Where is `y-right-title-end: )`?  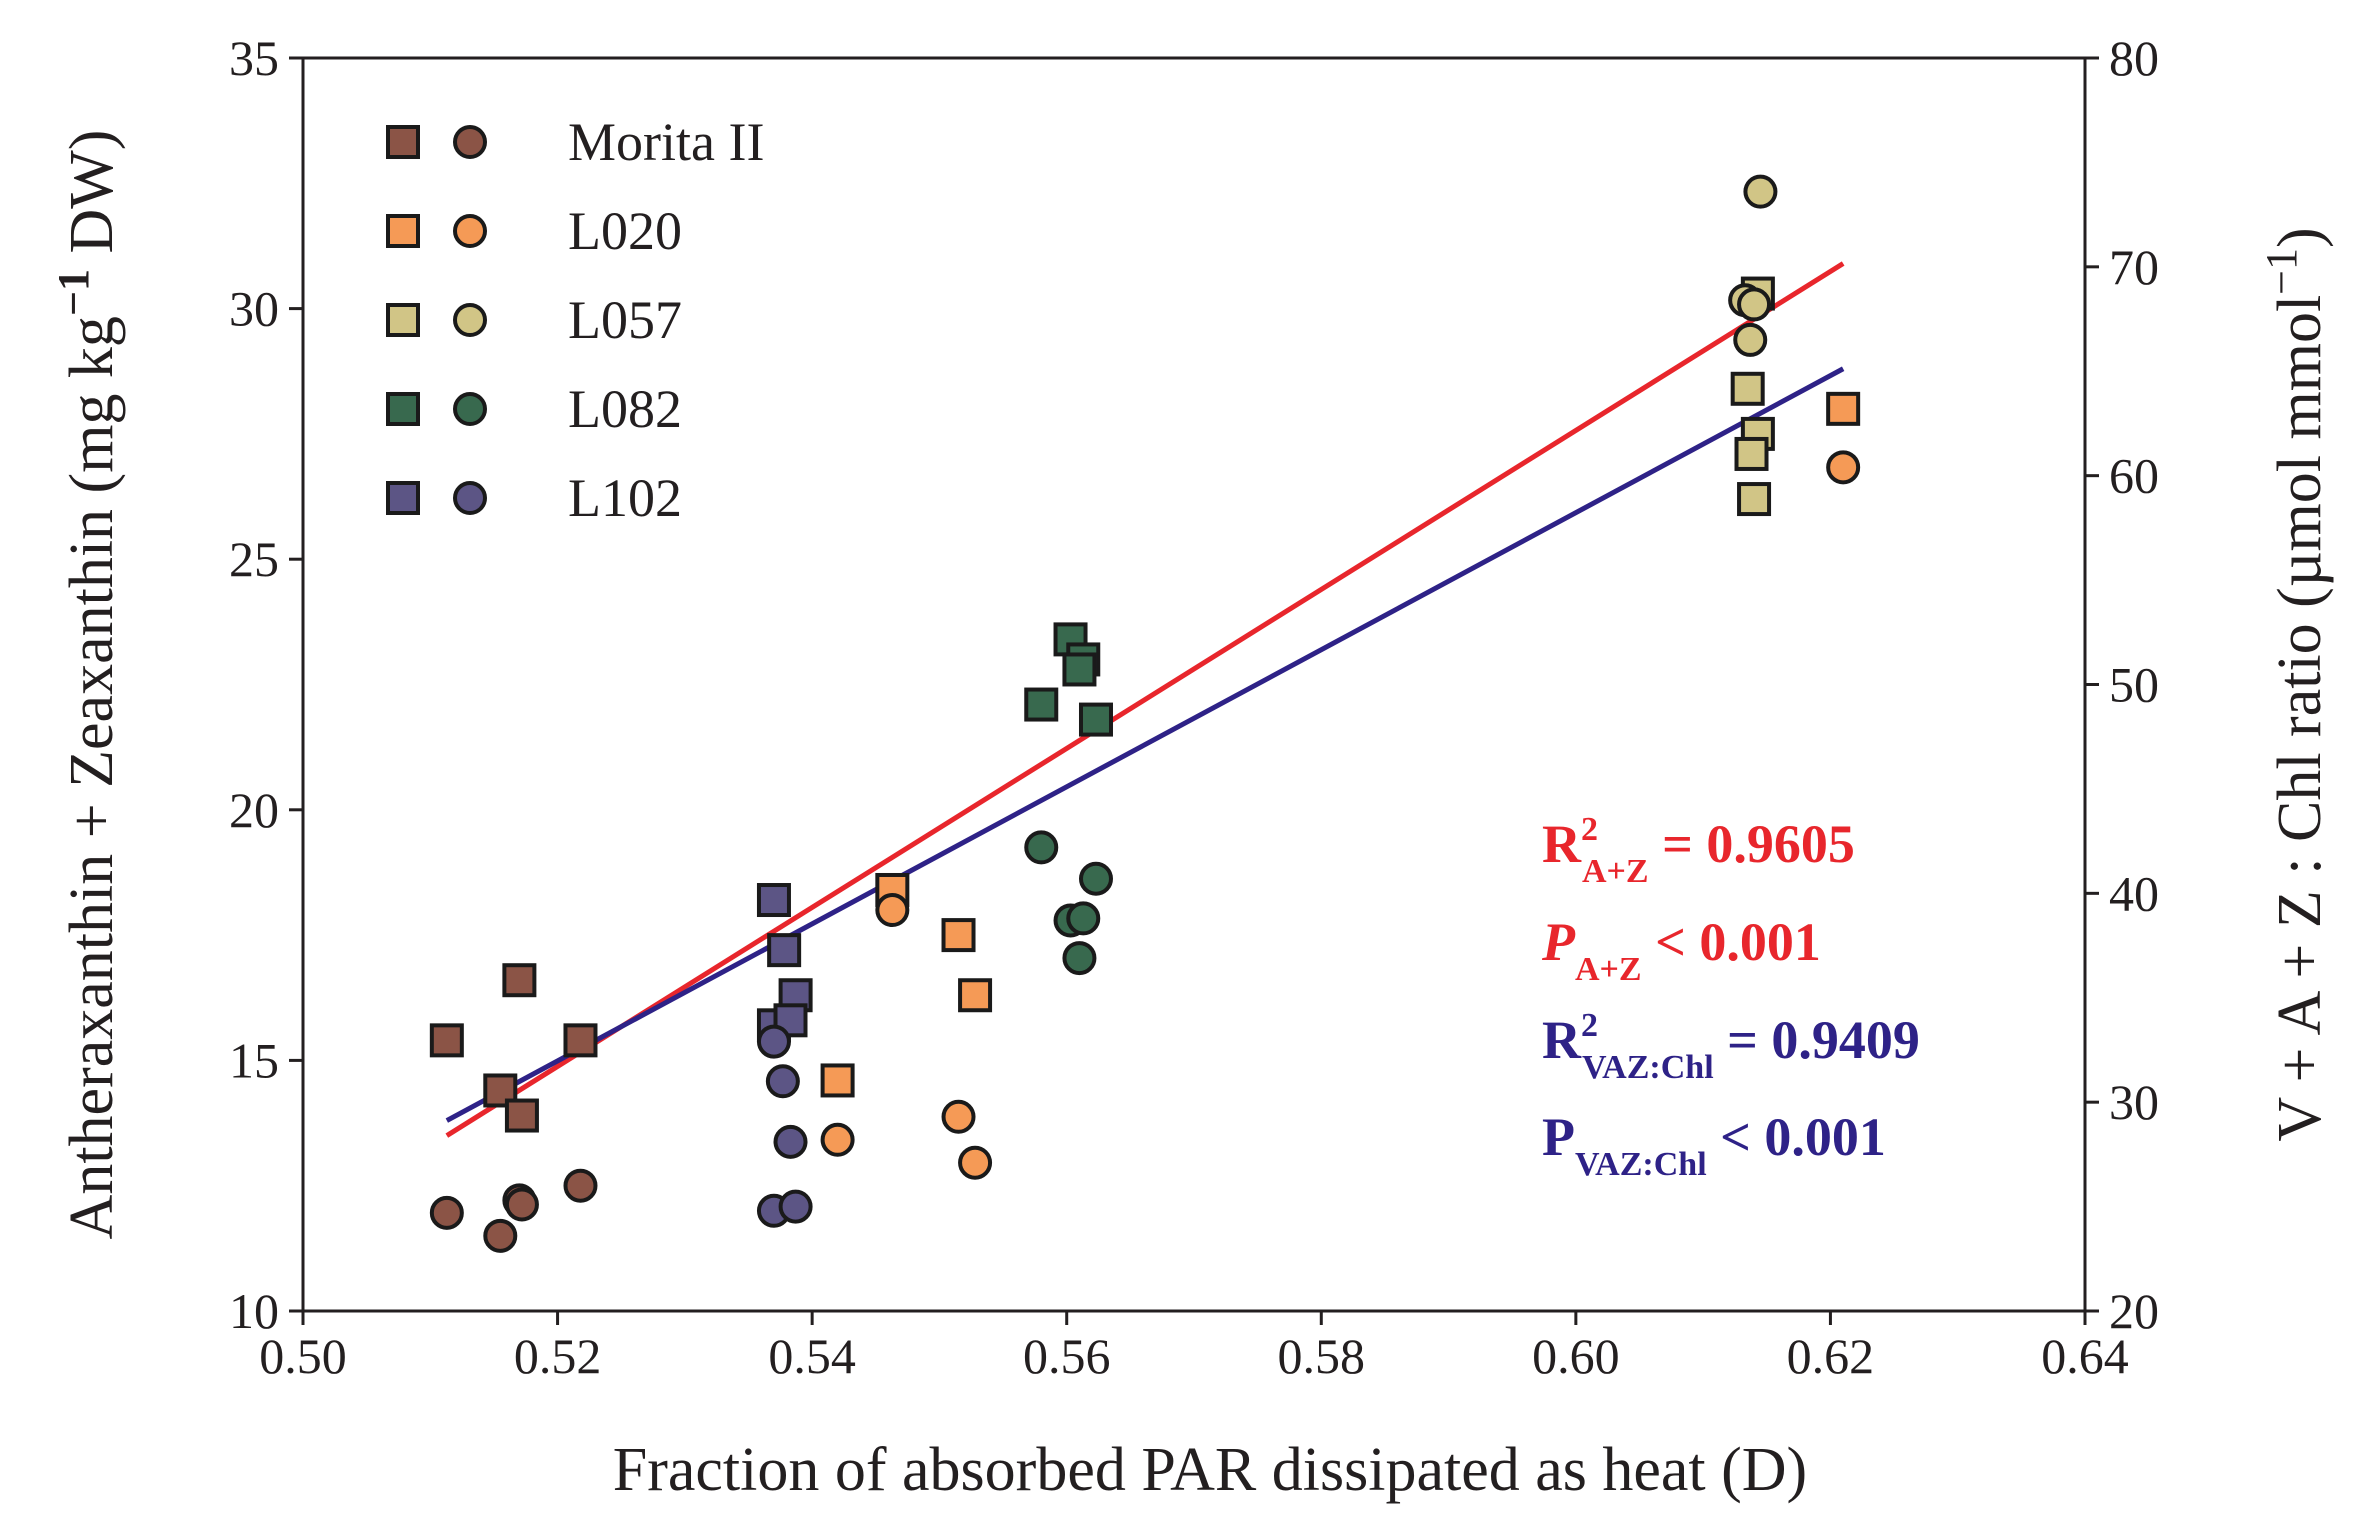 y-right-title-end: ) is located at coordinates (2300, 237).